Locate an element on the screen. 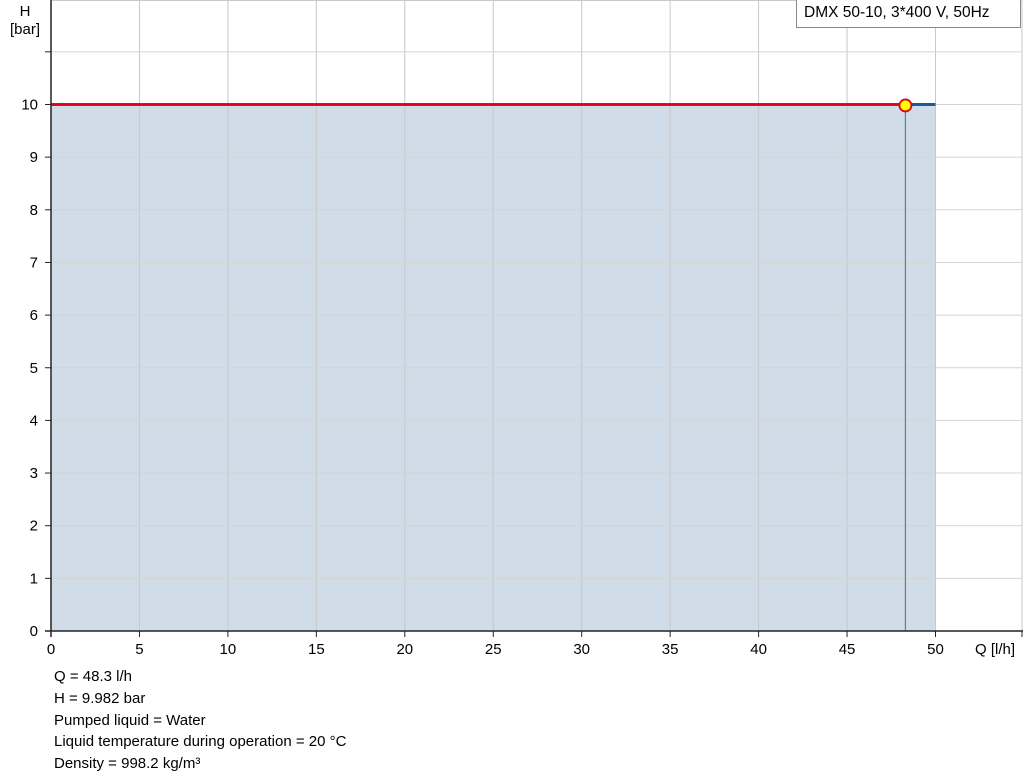  y-tick-label: 0 is located at coordinates (34, 631).